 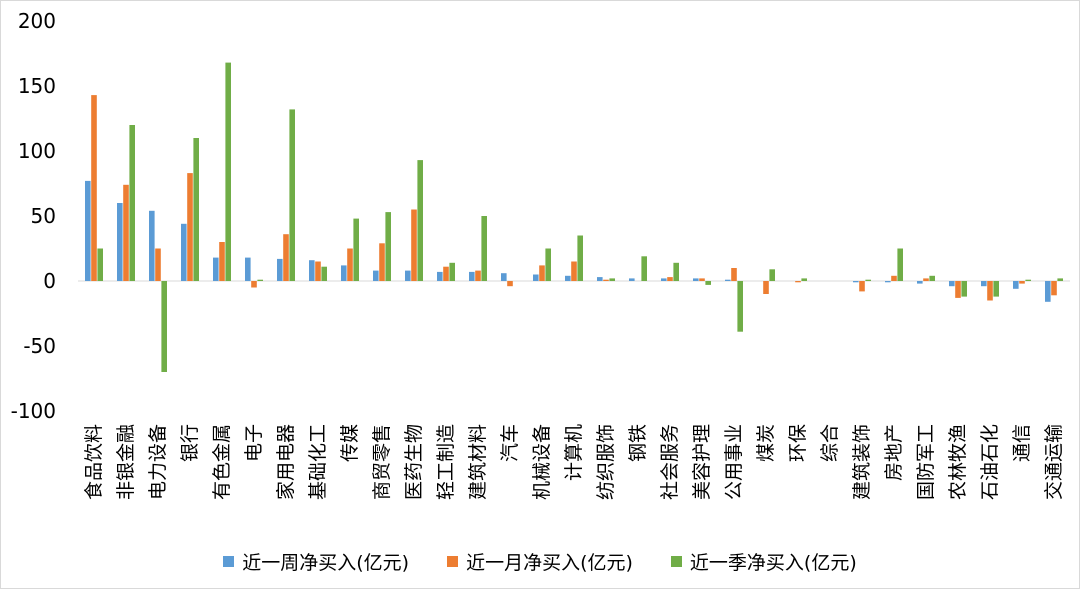 What do you see at coordinates (229, 561) in the screenshot?
I see `legend-swatch-week` at bounding box center [229, 561].